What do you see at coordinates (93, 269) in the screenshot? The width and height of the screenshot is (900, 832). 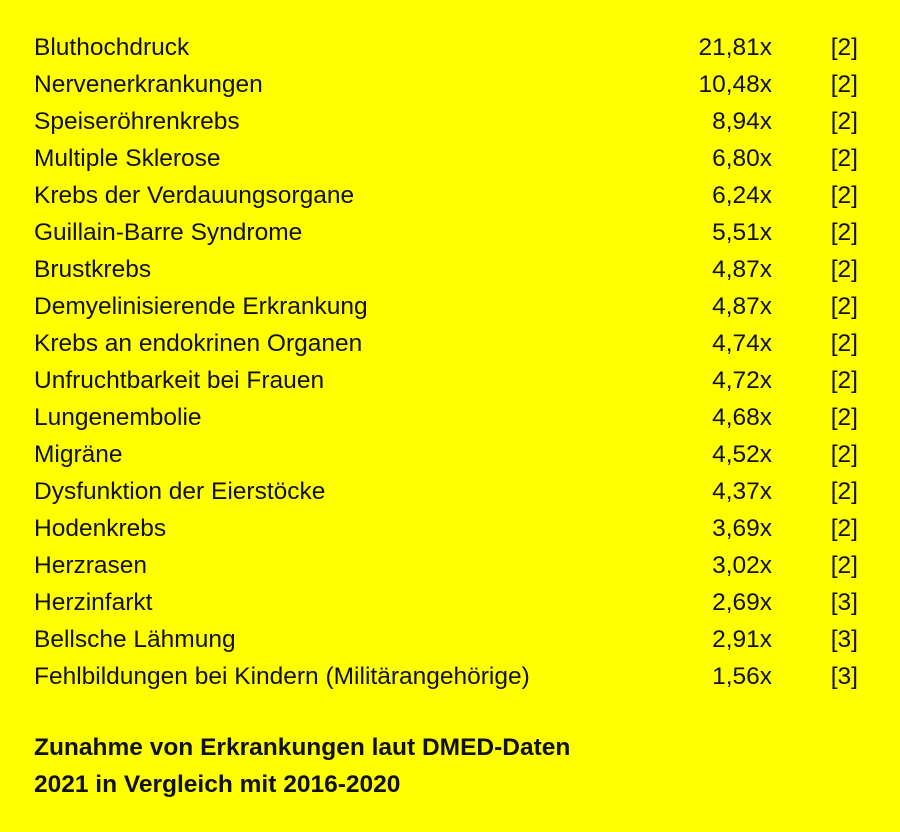 I see `disease-name: Brustkrebs` at bounding box center [93, 269].